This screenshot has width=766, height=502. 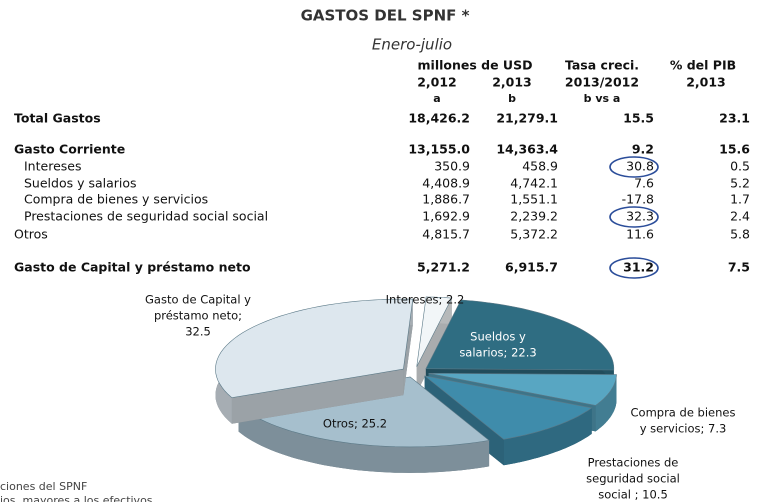 I want to click on cell: 4,742.1, so click(x=534, y=183).